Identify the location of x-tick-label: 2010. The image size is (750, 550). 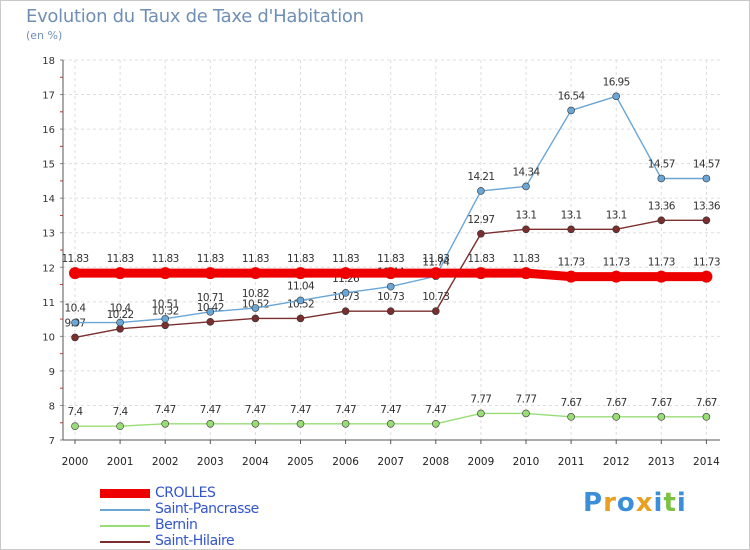
(526, 462).